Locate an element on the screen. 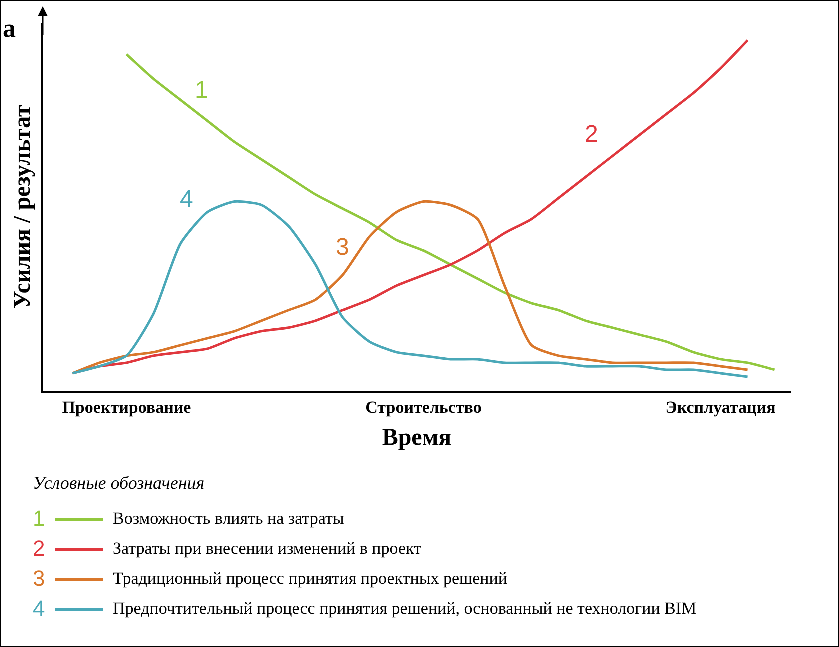  x-tick-label: Строительство is located at coordinates (424, 408).